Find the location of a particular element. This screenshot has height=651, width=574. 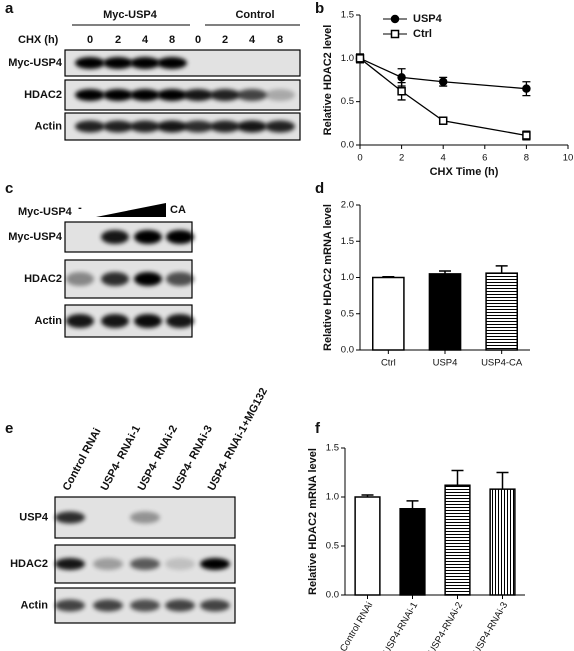

lane-label: USP4- RNAi-1 is located at coordinates (121, 457).